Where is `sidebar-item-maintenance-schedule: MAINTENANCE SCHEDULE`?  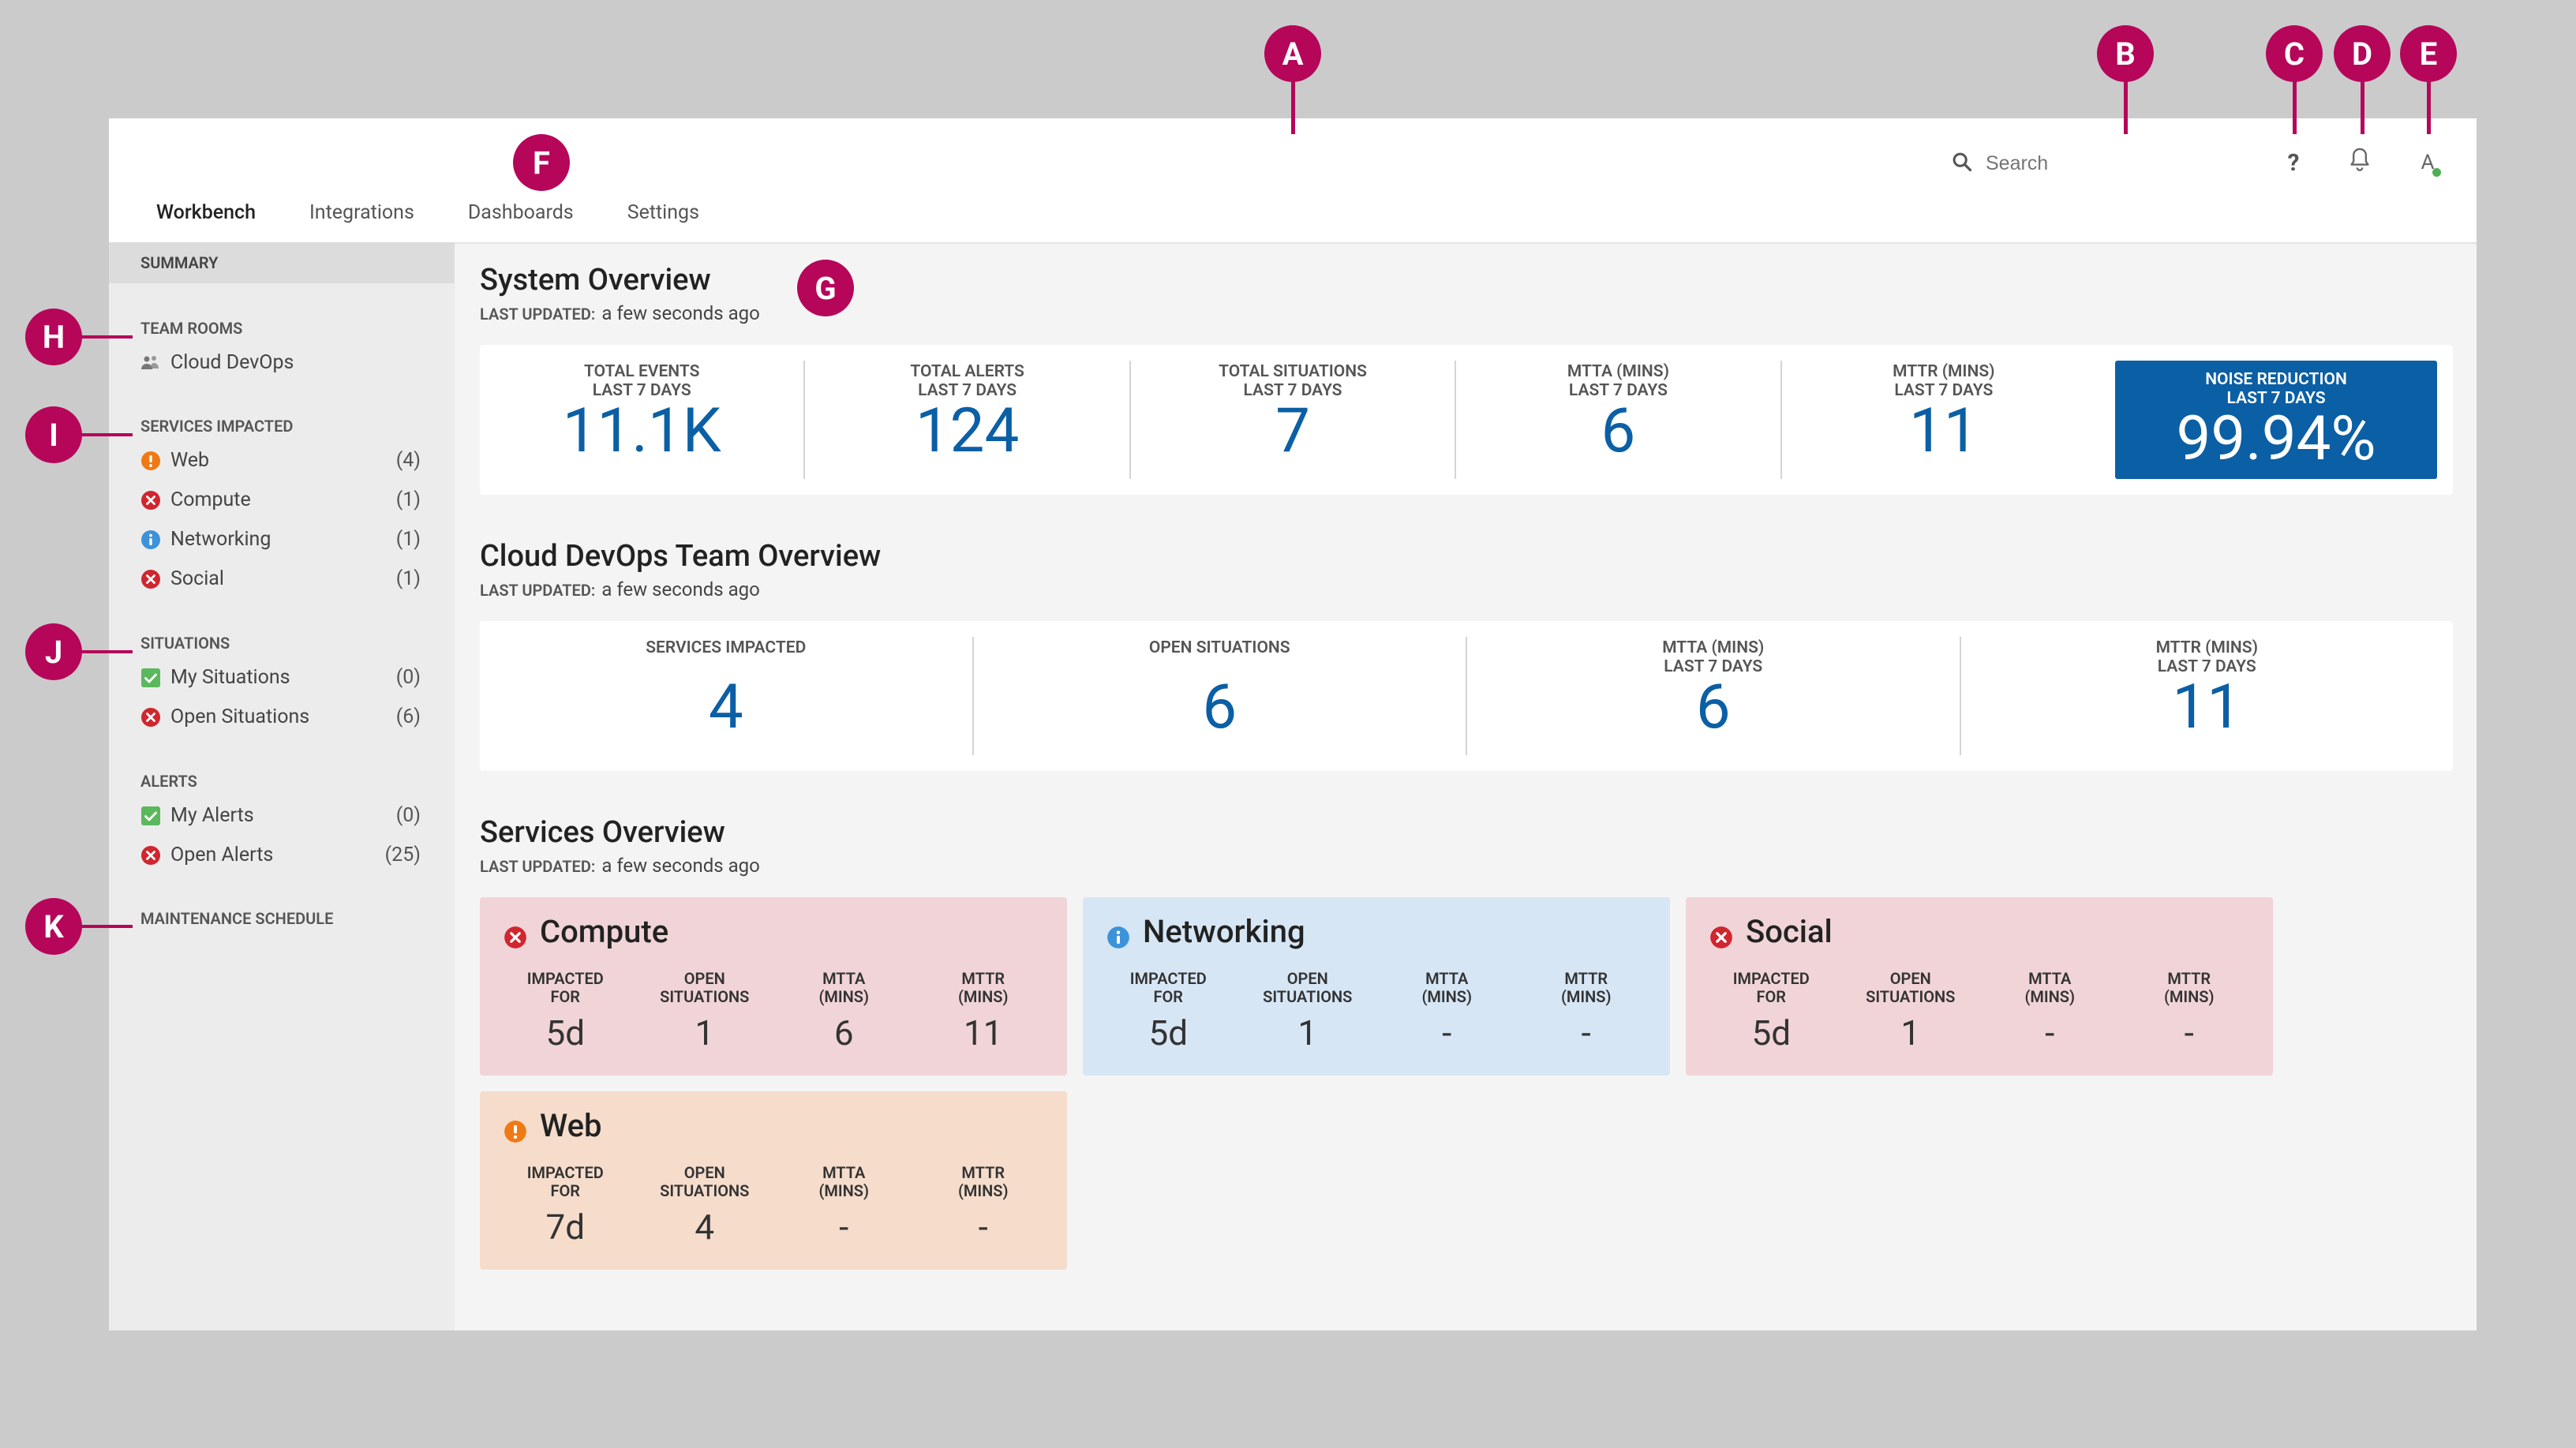
sidebar-item-maintenance-schedule: MAINTENANCE SCHEDULE is located at coordinates (237, 918).